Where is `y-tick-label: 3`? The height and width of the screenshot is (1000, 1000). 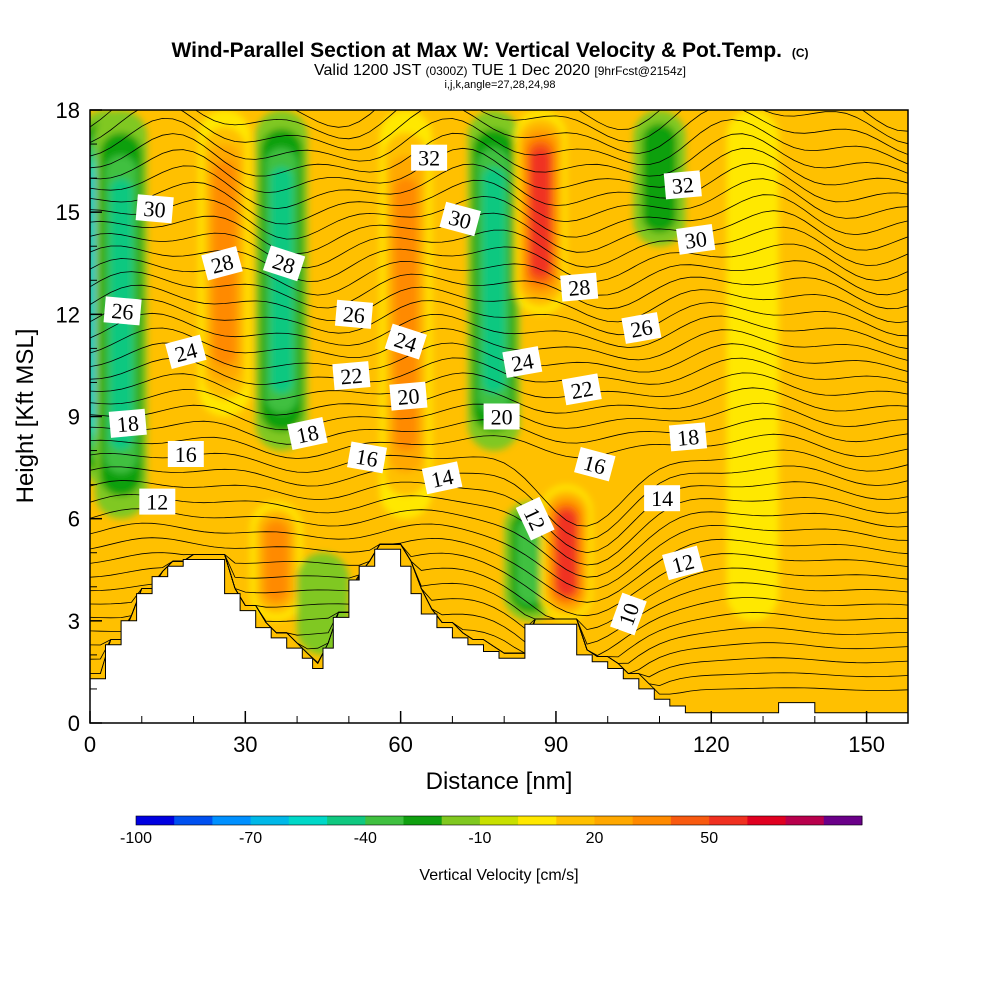 y-tick-label: 3 is located at coordinates (74, 621).